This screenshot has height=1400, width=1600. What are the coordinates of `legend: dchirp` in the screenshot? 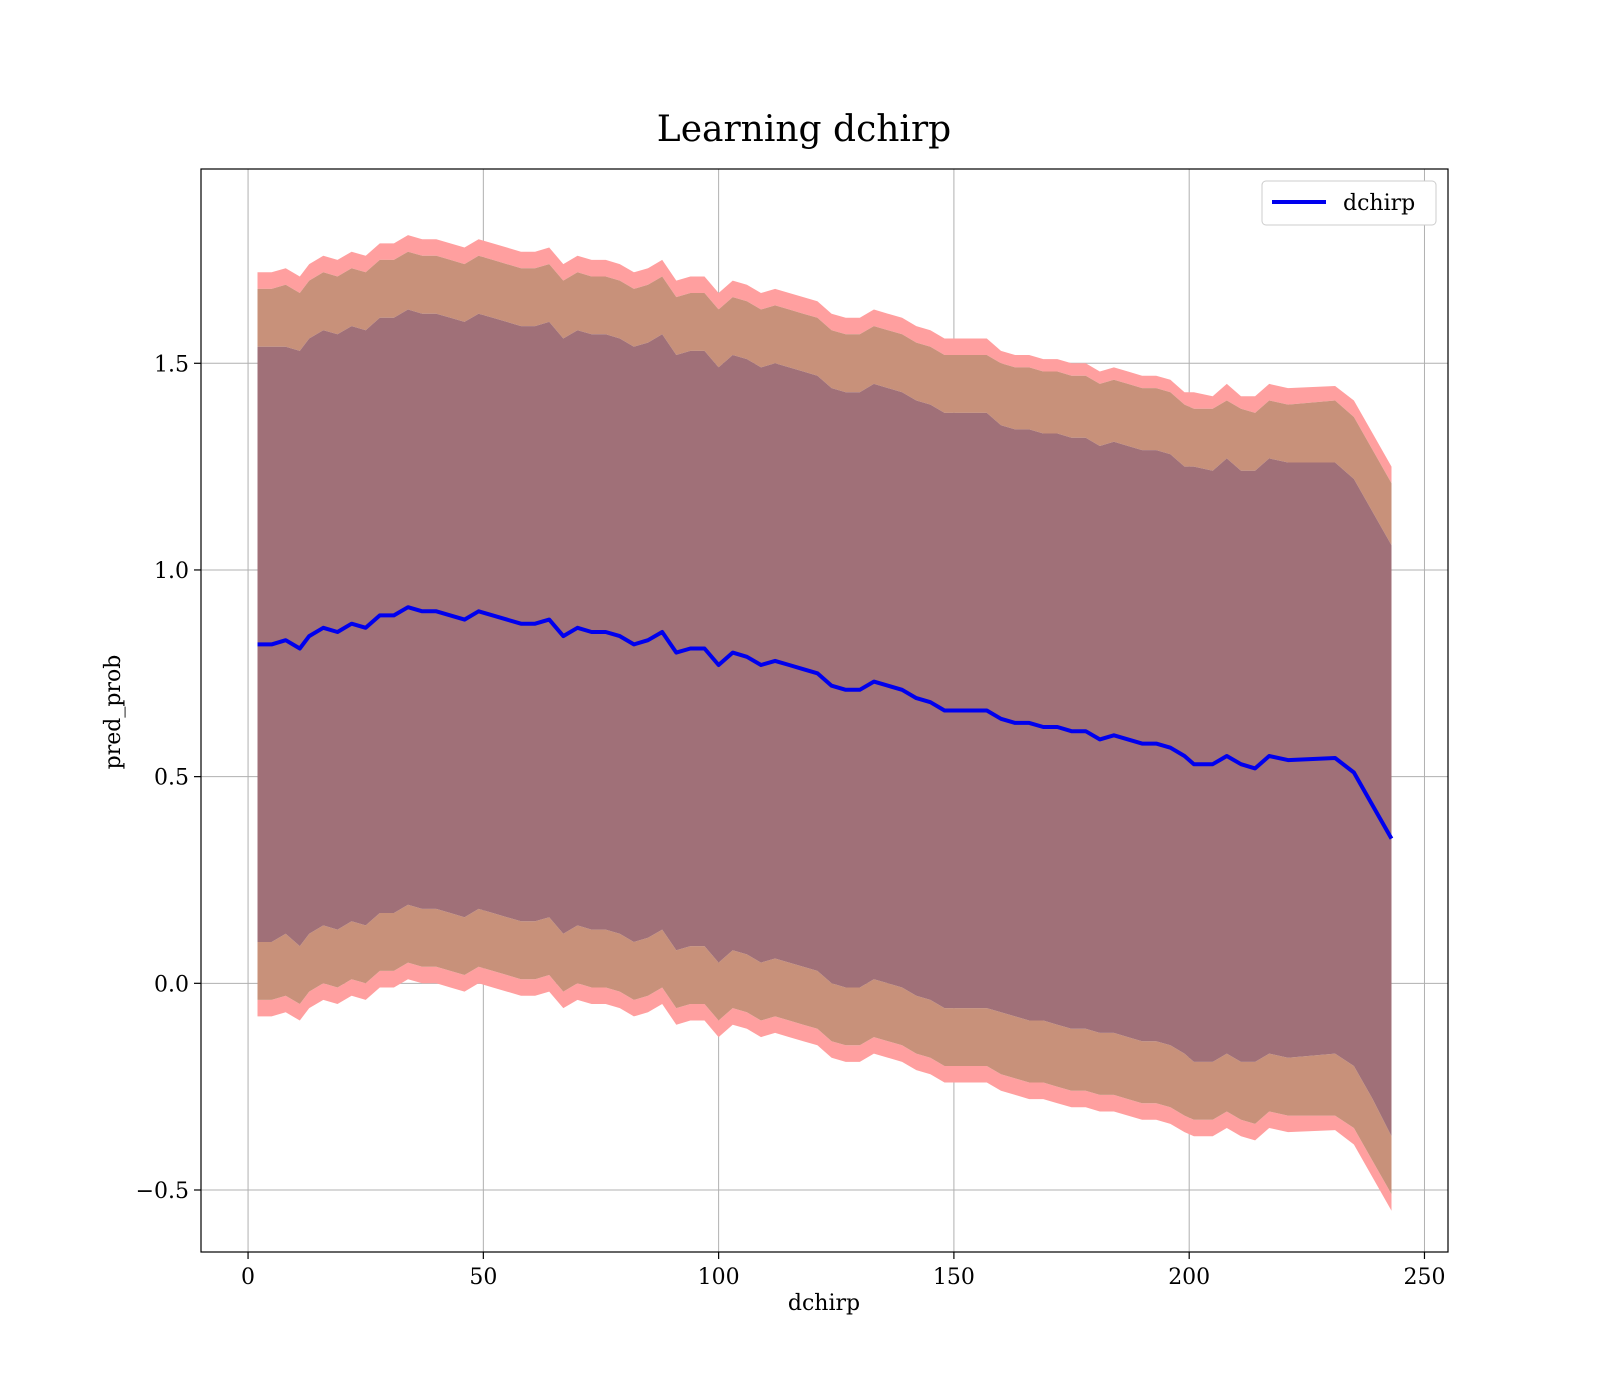 It's located at (1349, 203).